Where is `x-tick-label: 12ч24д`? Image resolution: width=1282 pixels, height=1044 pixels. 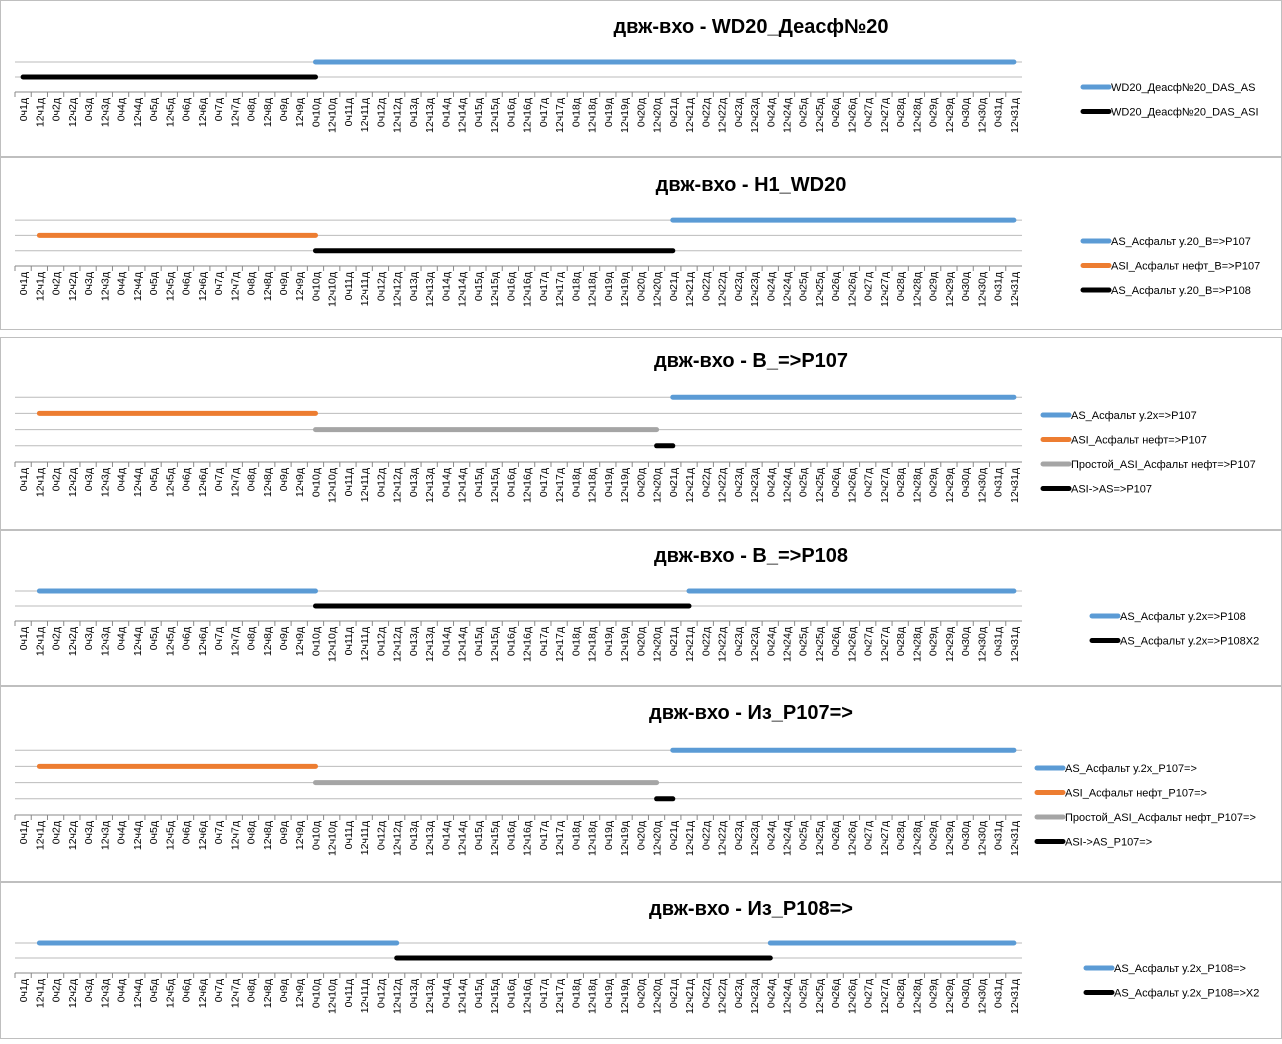
x-tick-label: 12ч24д is located at coordinates (787, 996).